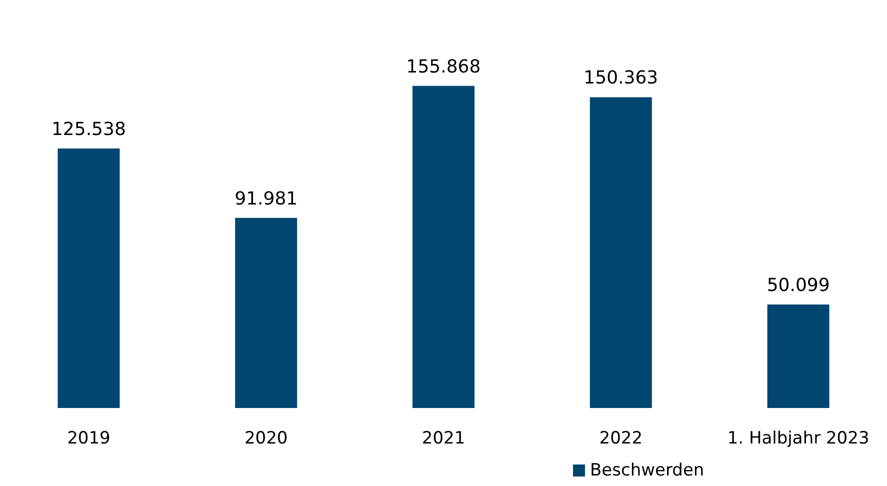 The width and height of the screenshot is (887, 486). I want to click on data-label: 155.868, so click(443, 67).